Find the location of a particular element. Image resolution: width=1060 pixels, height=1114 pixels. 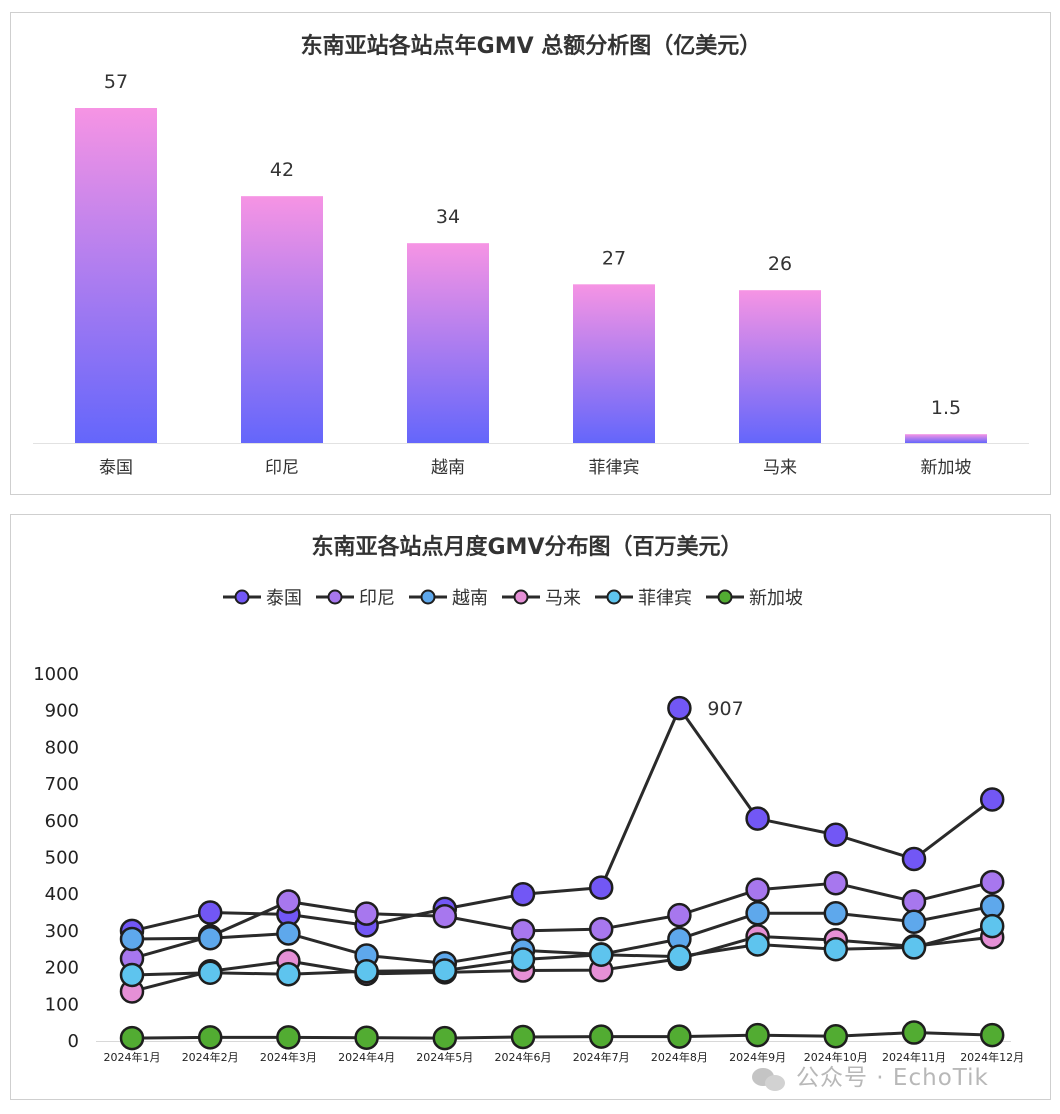

bar-印尼 is located at coordinates (282, 319).